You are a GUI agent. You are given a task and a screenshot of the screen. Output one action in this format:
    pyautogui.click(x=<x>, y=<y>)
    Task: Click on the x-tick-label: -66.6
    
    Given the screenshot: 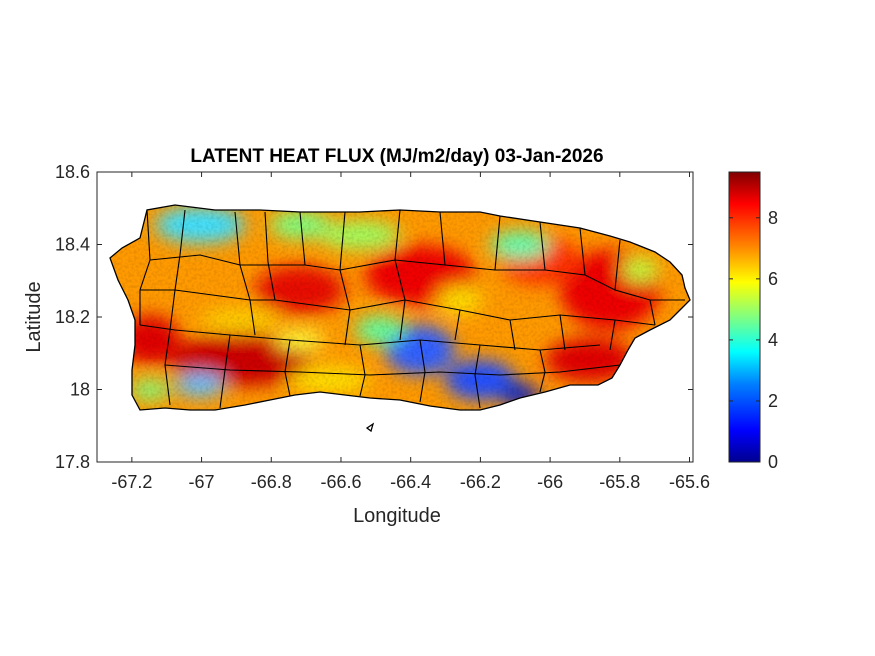 What is the action you would take?
    pyautogui.click(x=340, y=482)
    